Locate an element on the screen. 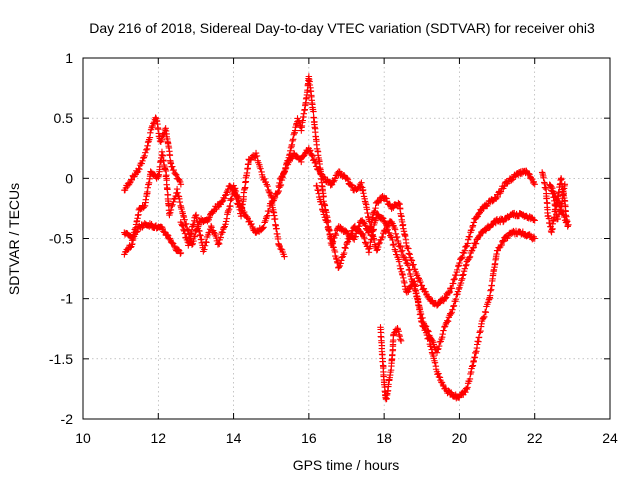 The image size is (640, 480). y-tick-label: -0.5 is located at coordinates (61, 239).